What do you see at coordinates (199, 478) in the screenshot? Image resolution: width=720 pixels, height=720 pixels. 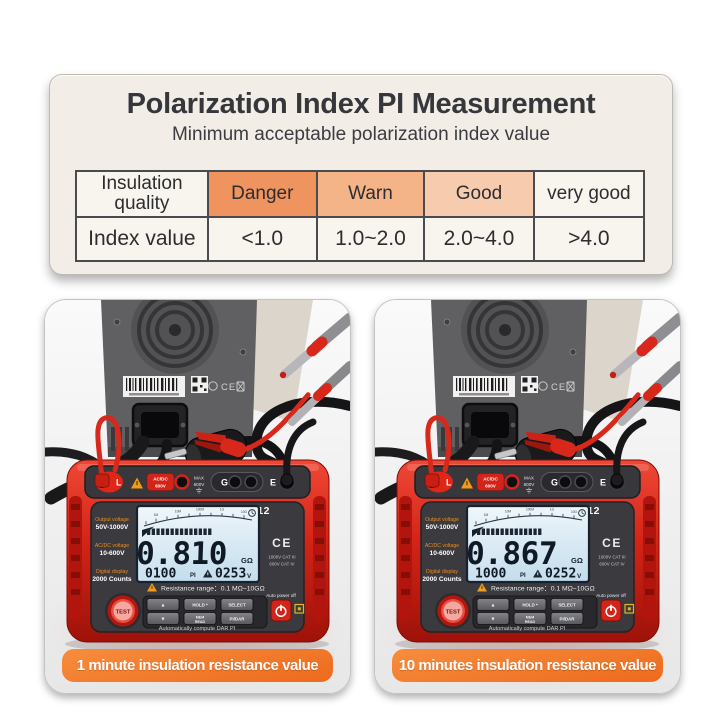 I see `max-label-line1: MAX` at bounding box center [199, 478].